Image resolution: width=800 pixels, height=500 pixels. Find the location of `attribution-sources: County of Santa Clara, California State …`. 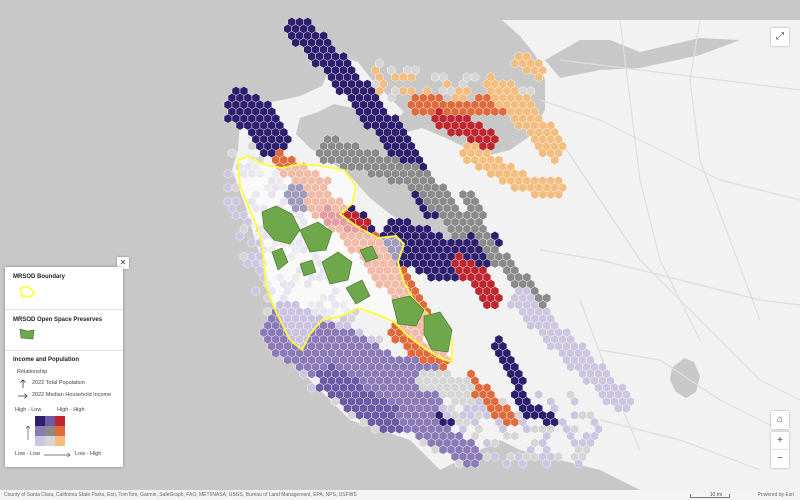

attribution-sources: County of Santa Clara, California State … is located at coordinates (180, 495).